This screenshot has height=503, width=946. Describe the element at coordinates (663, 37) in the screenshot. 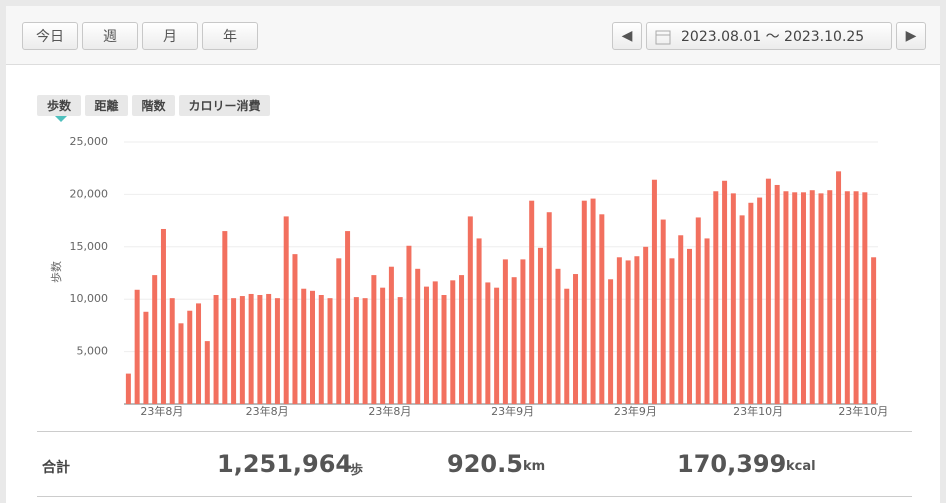

I see `calendar-icon` at that location.